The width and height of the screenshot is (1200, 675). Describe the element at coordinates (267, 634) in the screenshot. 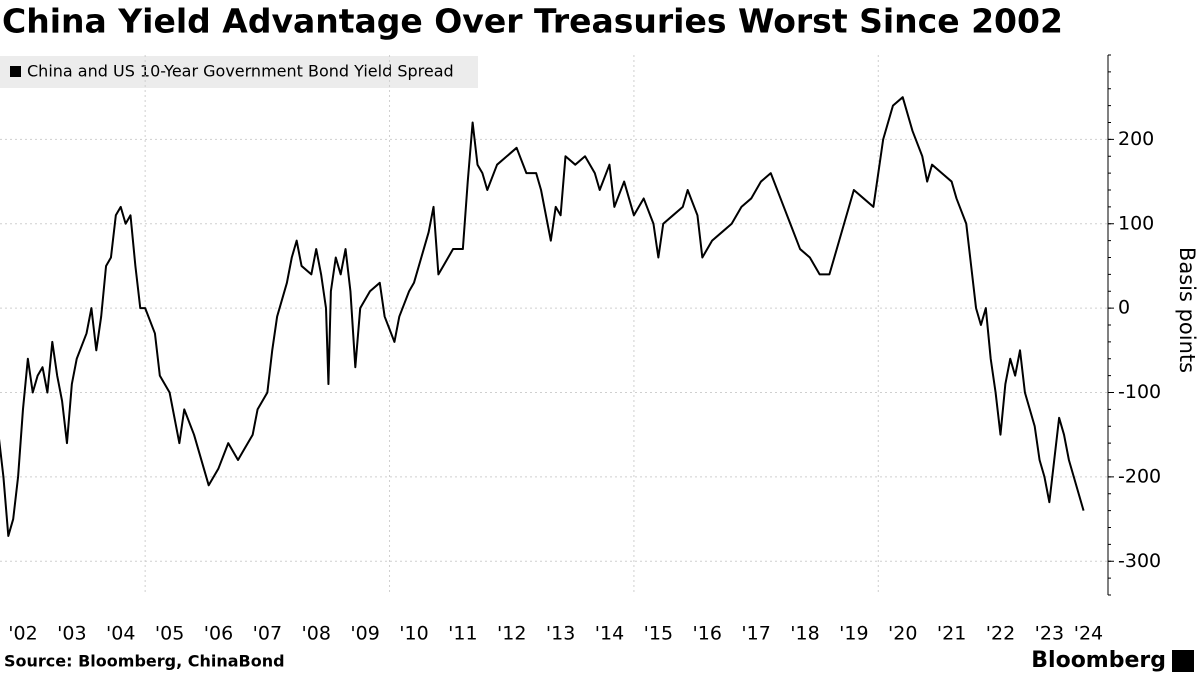

I see `x-tick-label: '07` at that location.